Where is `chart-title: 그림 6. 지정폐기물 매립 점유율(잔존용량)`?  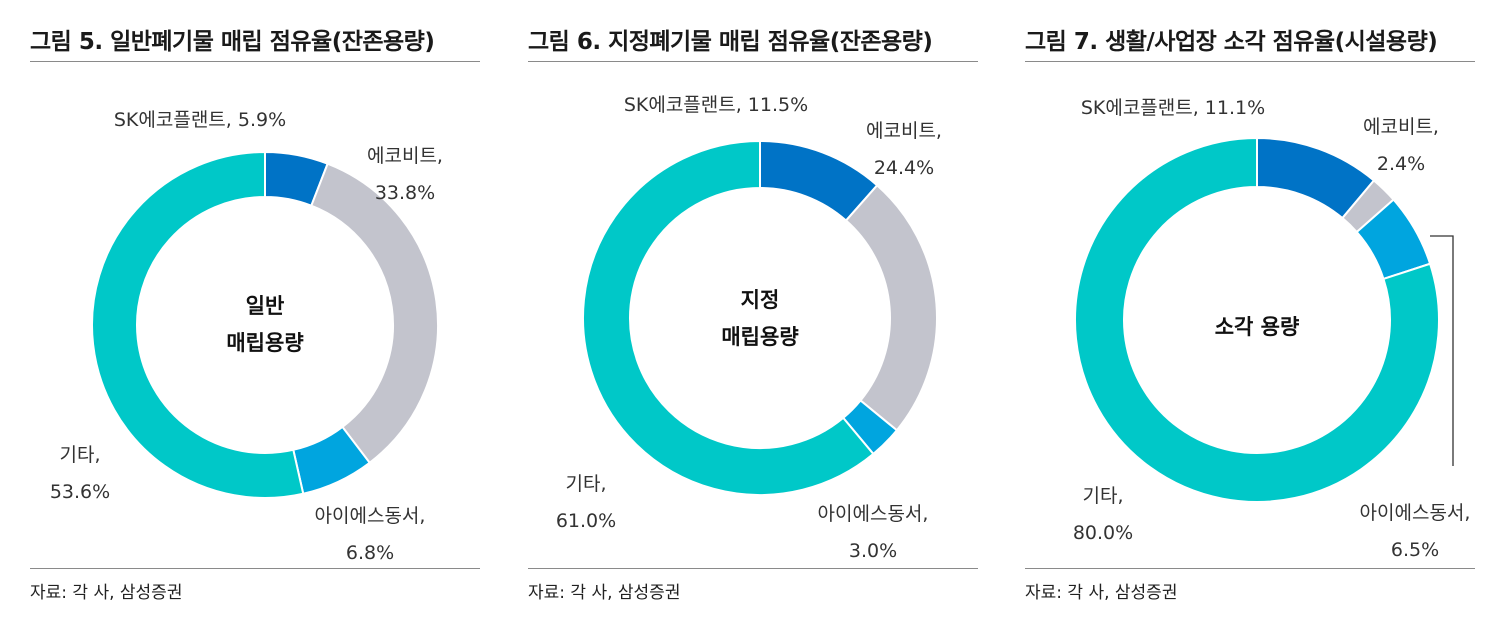 chart-title: 그림 6. 지정폐기물 매립 점유율(잔존용량) is located at coordinates (730, 42).